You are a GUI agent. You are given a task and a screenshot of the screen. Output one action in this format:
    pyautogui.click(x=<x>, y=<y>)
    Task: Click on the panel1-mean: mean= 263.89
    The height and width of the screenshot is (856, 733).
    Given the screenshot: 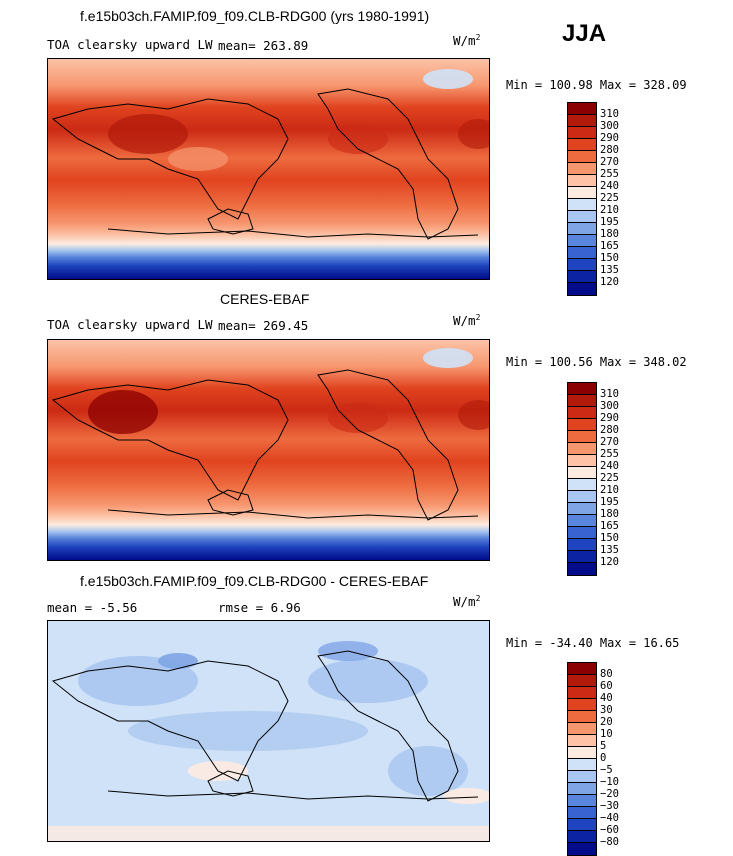 What is the action you would take?
    pyautogui.click(x=263, y=45)
    